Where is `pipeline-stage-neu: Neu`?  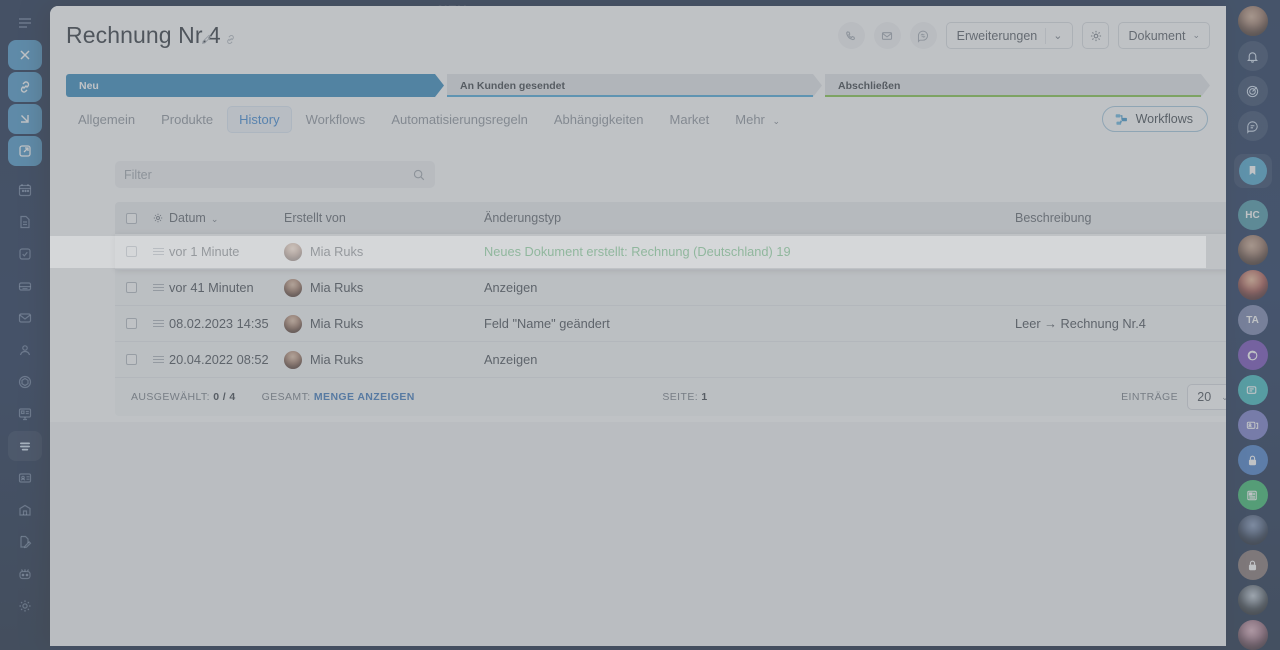 pipeline-stage-neu: Neu is located at coordinates (255, 85).